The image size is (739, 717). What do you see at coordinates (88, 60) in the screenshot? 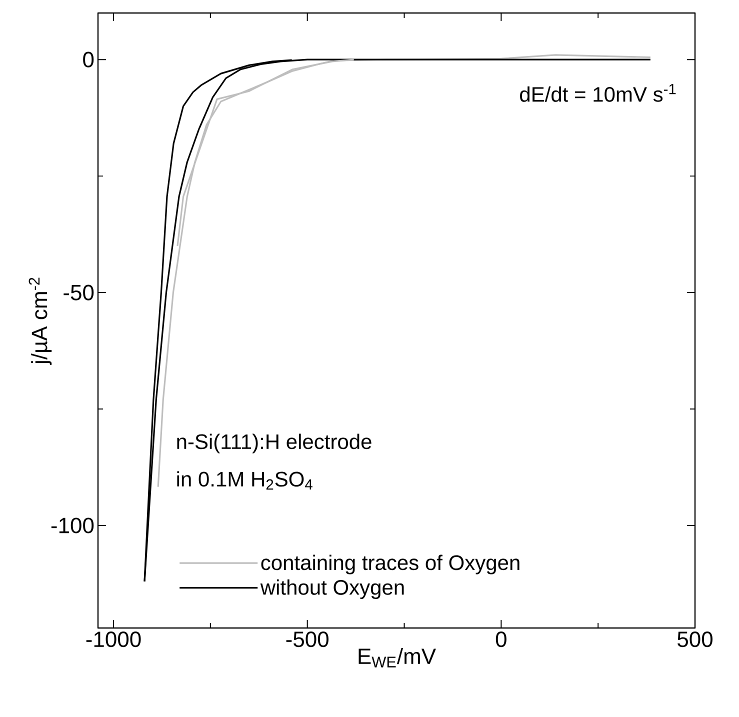
I see `y-tick-label: 0` at bounding box center [88, 60].